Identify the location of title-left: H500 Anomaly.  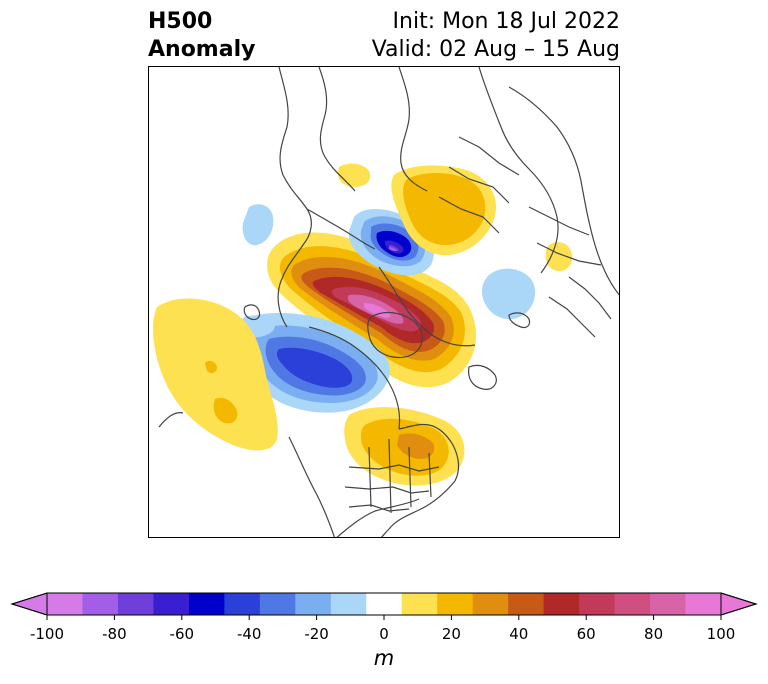
(201, 36).